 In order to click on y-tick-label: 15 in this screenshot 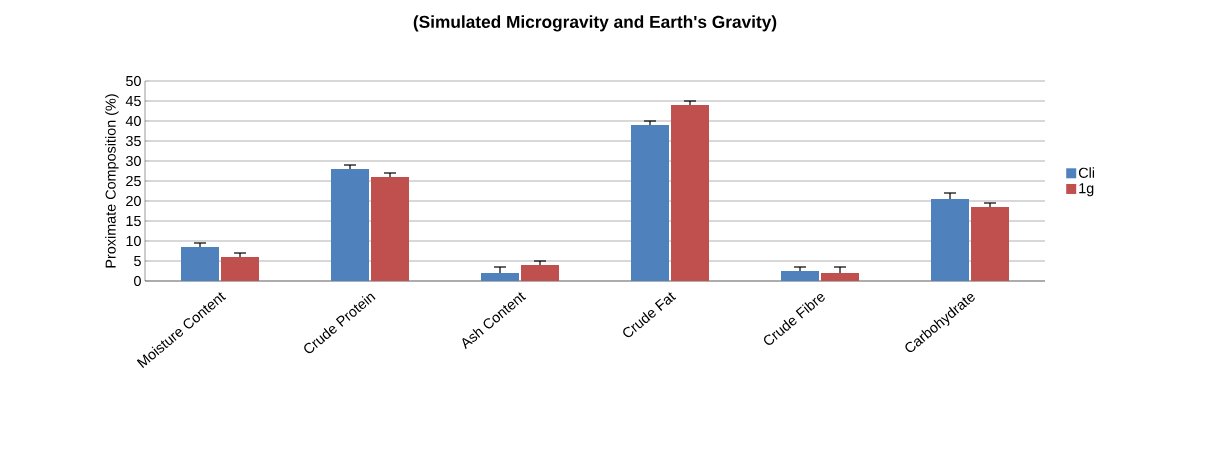, I will do `click(133, 221)`.